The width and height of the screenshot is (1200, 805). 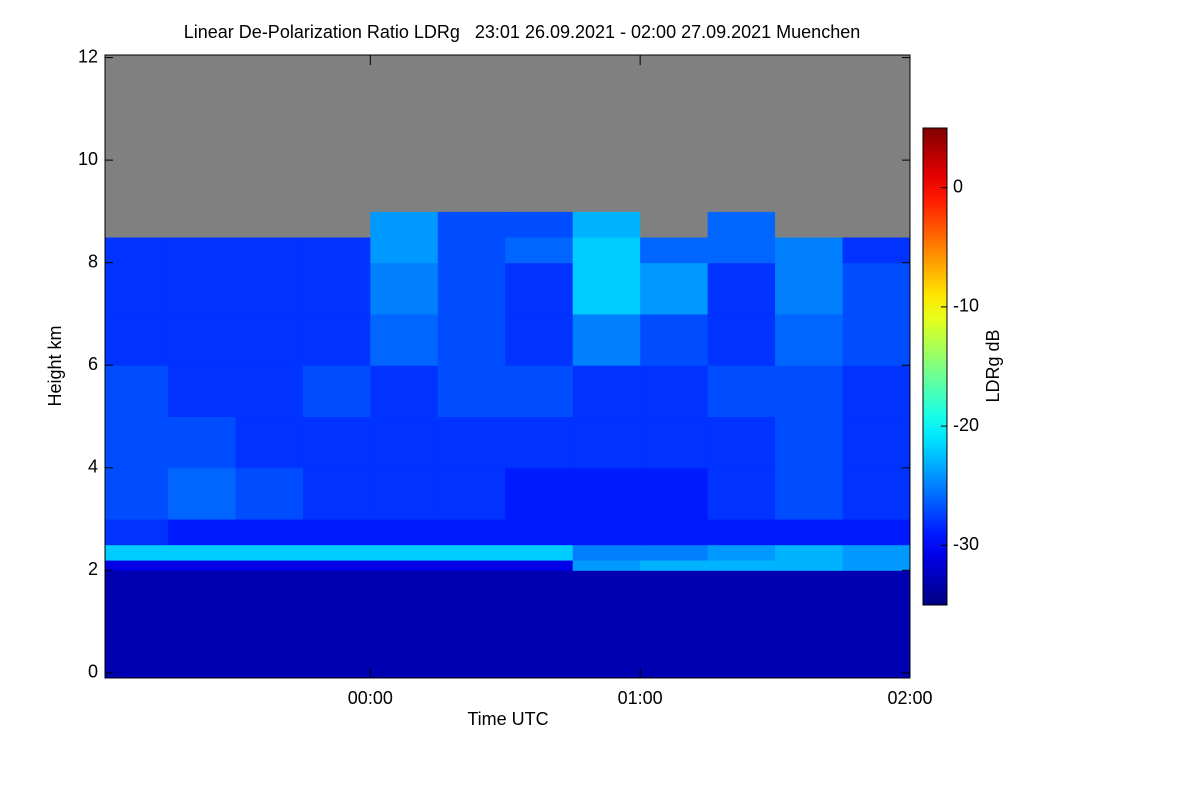 What do you see at coordinates (370, 698) in the screenshot?
I see `x-tick-label: 00:00` at bounding box center [370, 698].